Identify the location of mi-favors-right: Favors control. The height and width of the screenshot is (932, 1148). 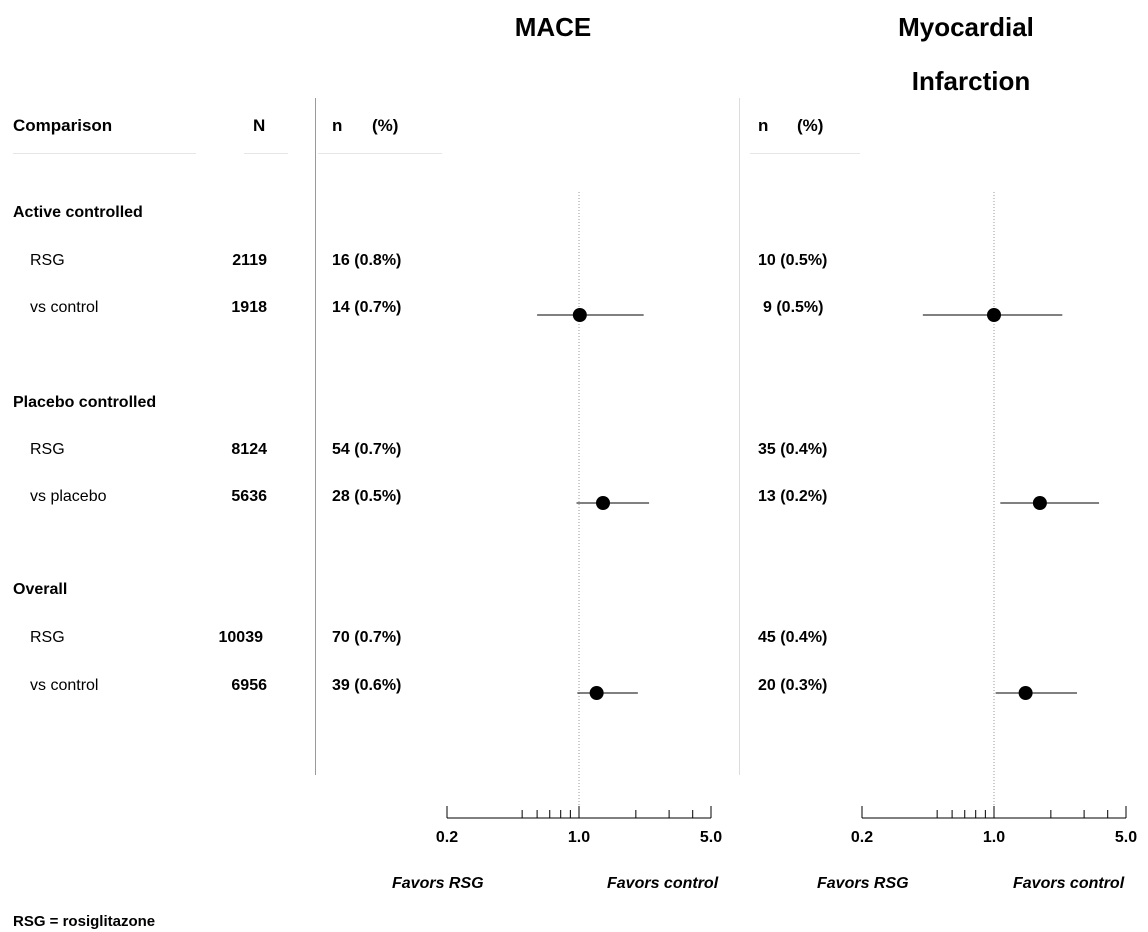
(1069, 883).